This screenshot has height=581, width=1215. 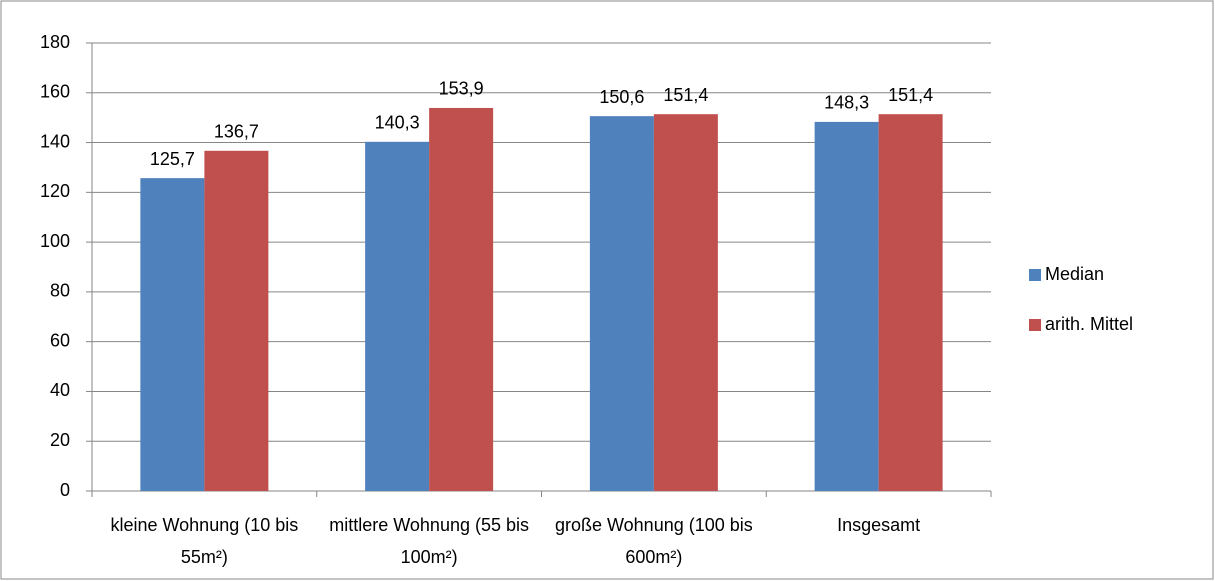 I want to click on value-label: 136,7, so click(x=236, y=132).